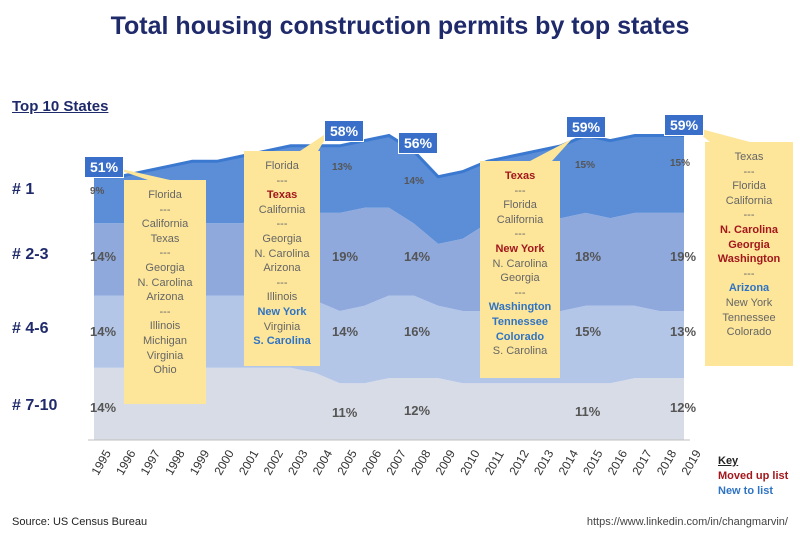  I want to click on total-share-badge: 51%, so click(104, 167).